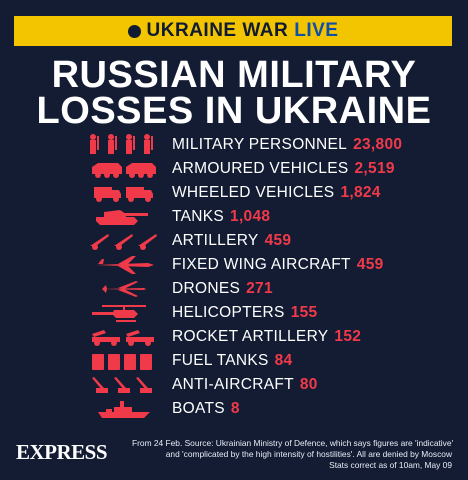 Image resolution: width=468 pixels, height=480 pixels. Describe the element at coordinates (124, 289) in the screenshot. I see `drone-icon` at that location.